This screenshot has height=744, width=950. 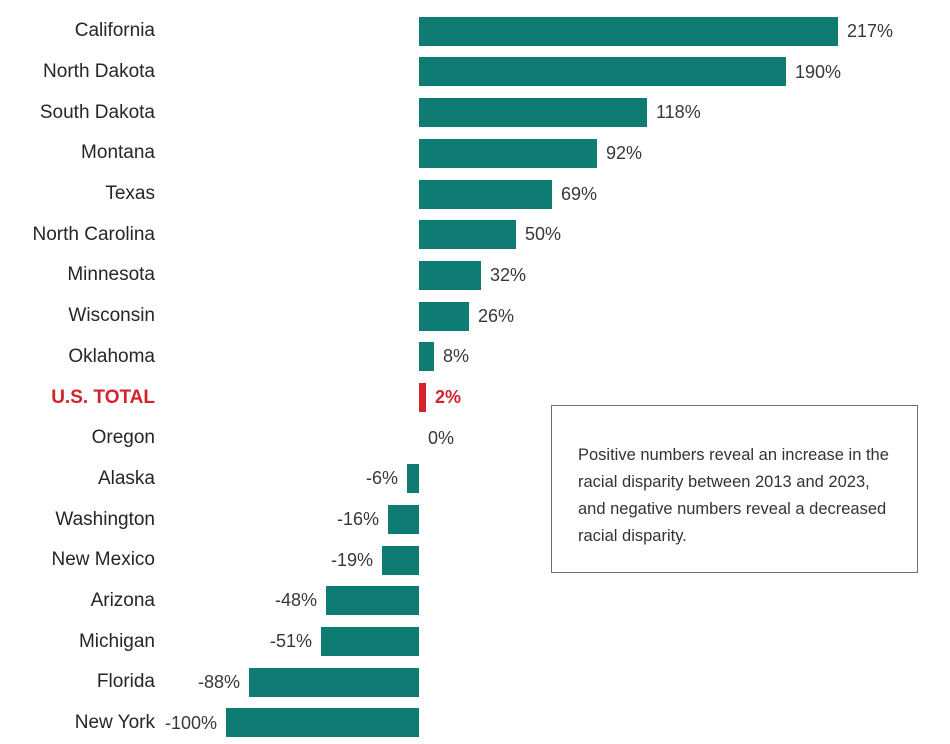 What do you see at coordinates (496, 315) in the screenshot?
I see `value-label: 26%` at bounding box center [496, 315].